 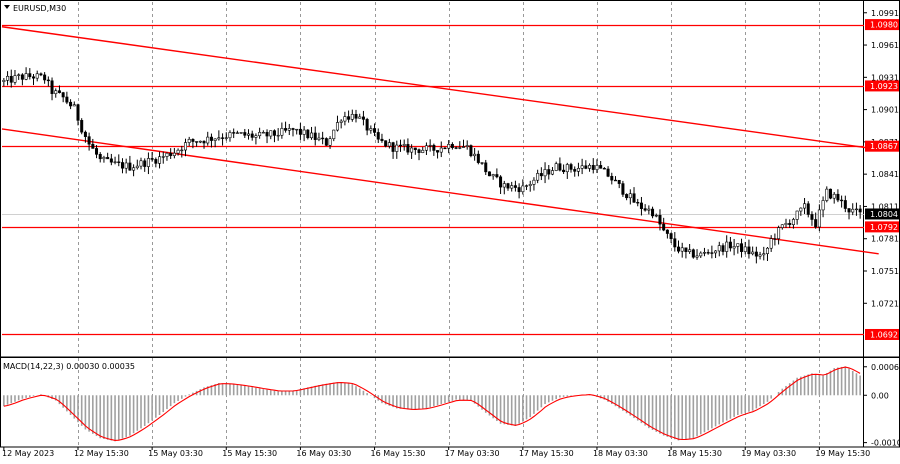 I want to click on price-tick-label: 1.0751, so click(x=885, y=271).